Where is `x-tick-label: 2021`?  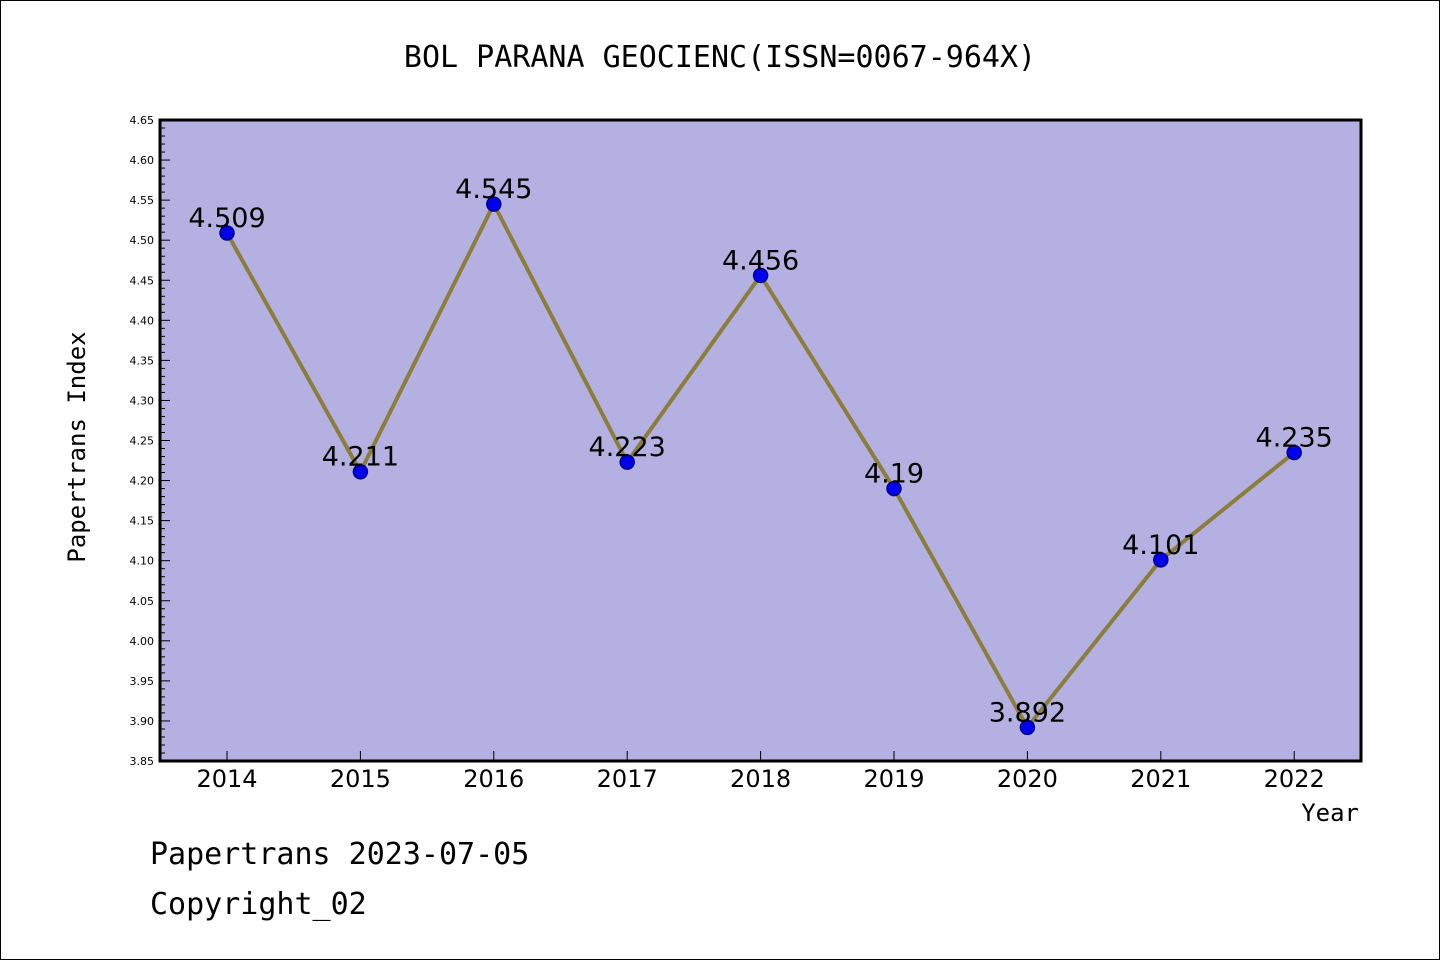
x-tick-label: 2021 is located at coordinates (1160, 779).